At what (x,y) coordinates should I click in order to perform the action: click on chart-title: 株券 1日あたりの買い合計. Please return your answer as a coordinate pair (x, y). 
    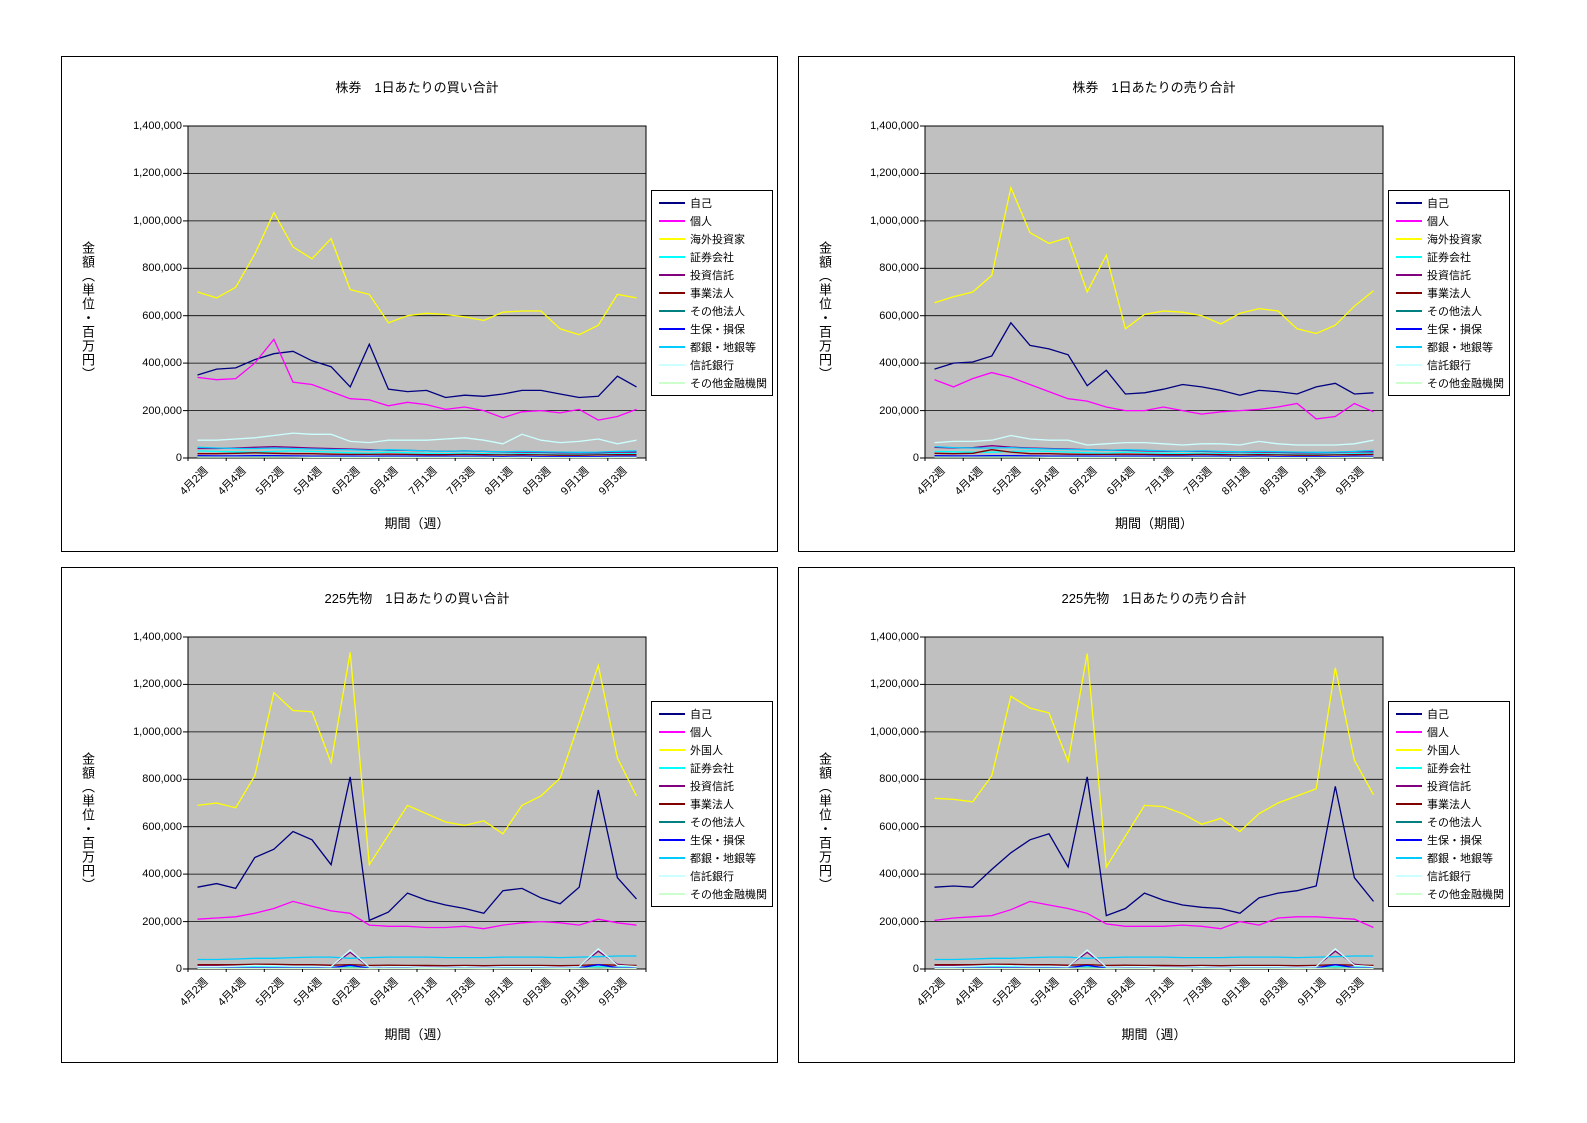
    Looking at the image, I should click on (417, 87).